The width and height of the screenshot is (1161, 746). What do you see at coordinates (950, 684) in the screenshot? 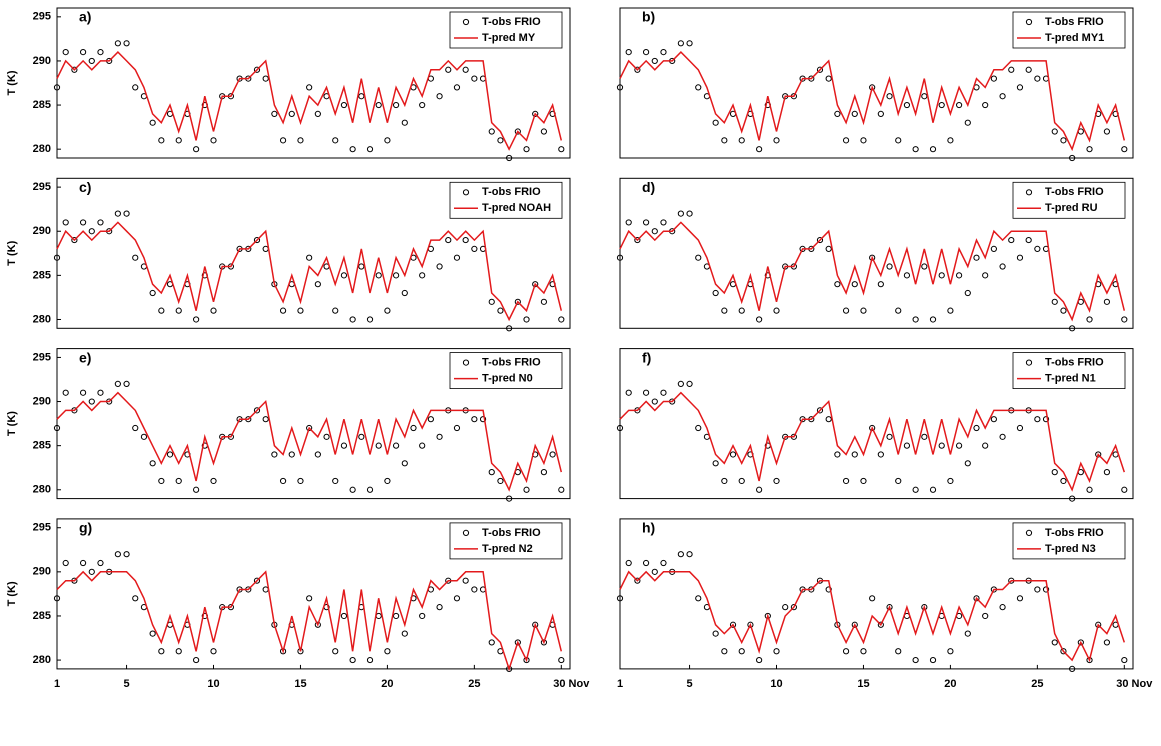
I see `x-tick-label: 20` at bounding box center [950, 684].